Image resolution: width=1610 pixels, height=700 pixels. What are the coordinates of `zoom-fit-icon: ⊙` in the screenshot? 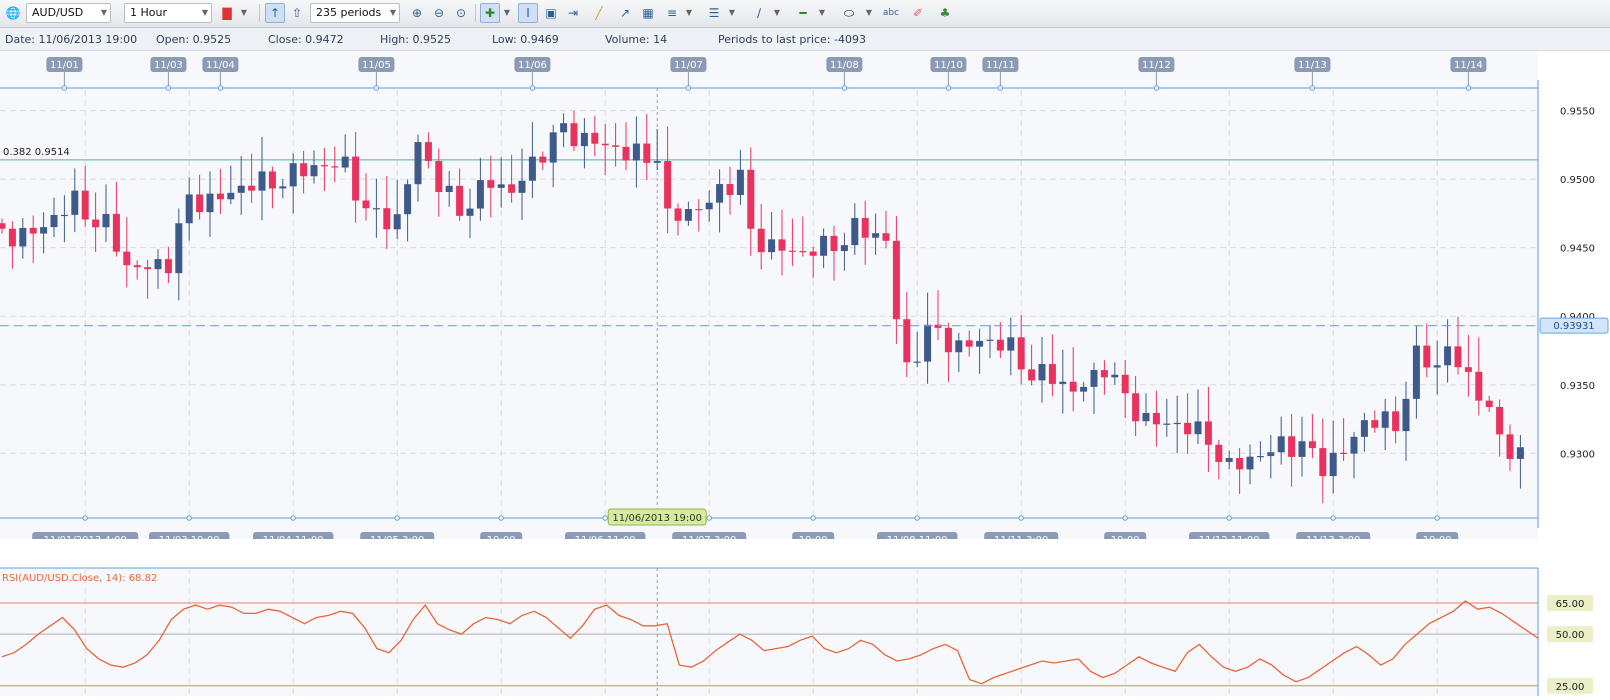 It's located at (461, 13).